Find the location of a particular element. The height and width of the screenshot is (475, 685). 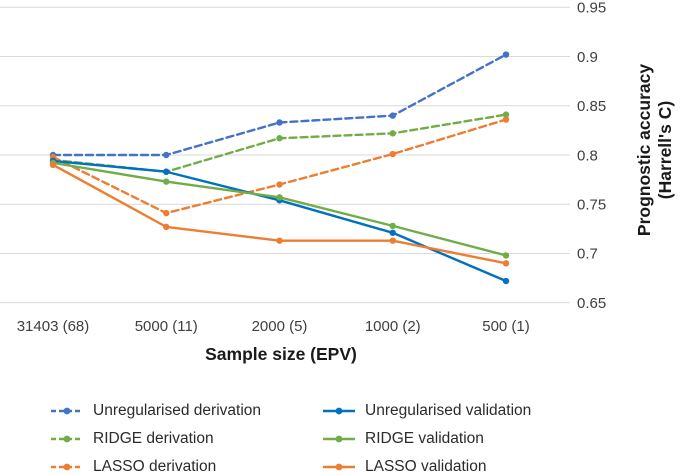

legend-marker-ridge-derivation-icon is located at coordinates (67, 439).